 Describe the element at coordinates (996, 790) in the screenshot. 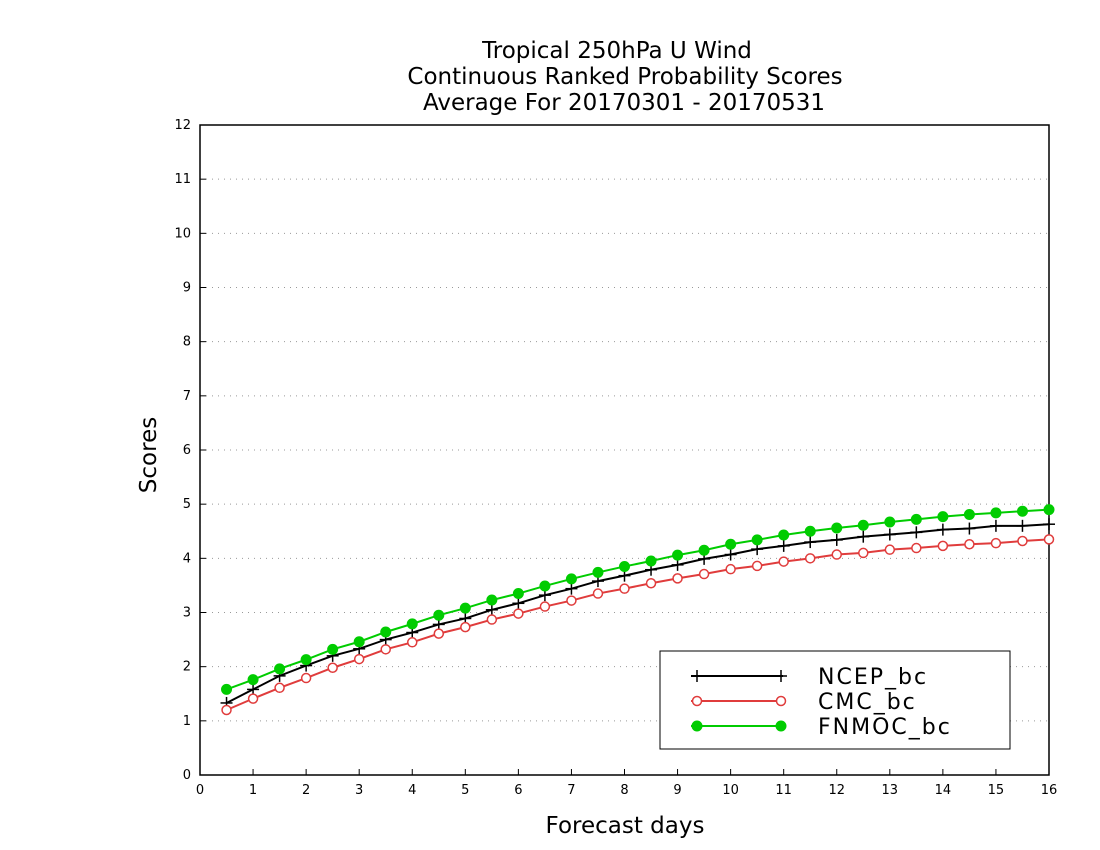

I see `x-tick-label-15: 15` at that location.